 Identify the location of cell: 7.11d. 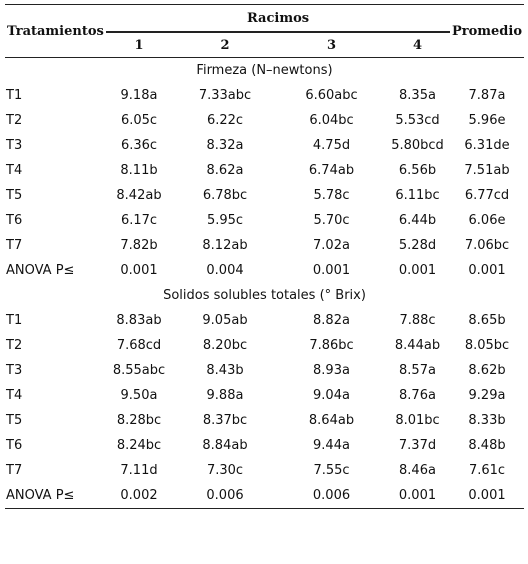
(139, 470).